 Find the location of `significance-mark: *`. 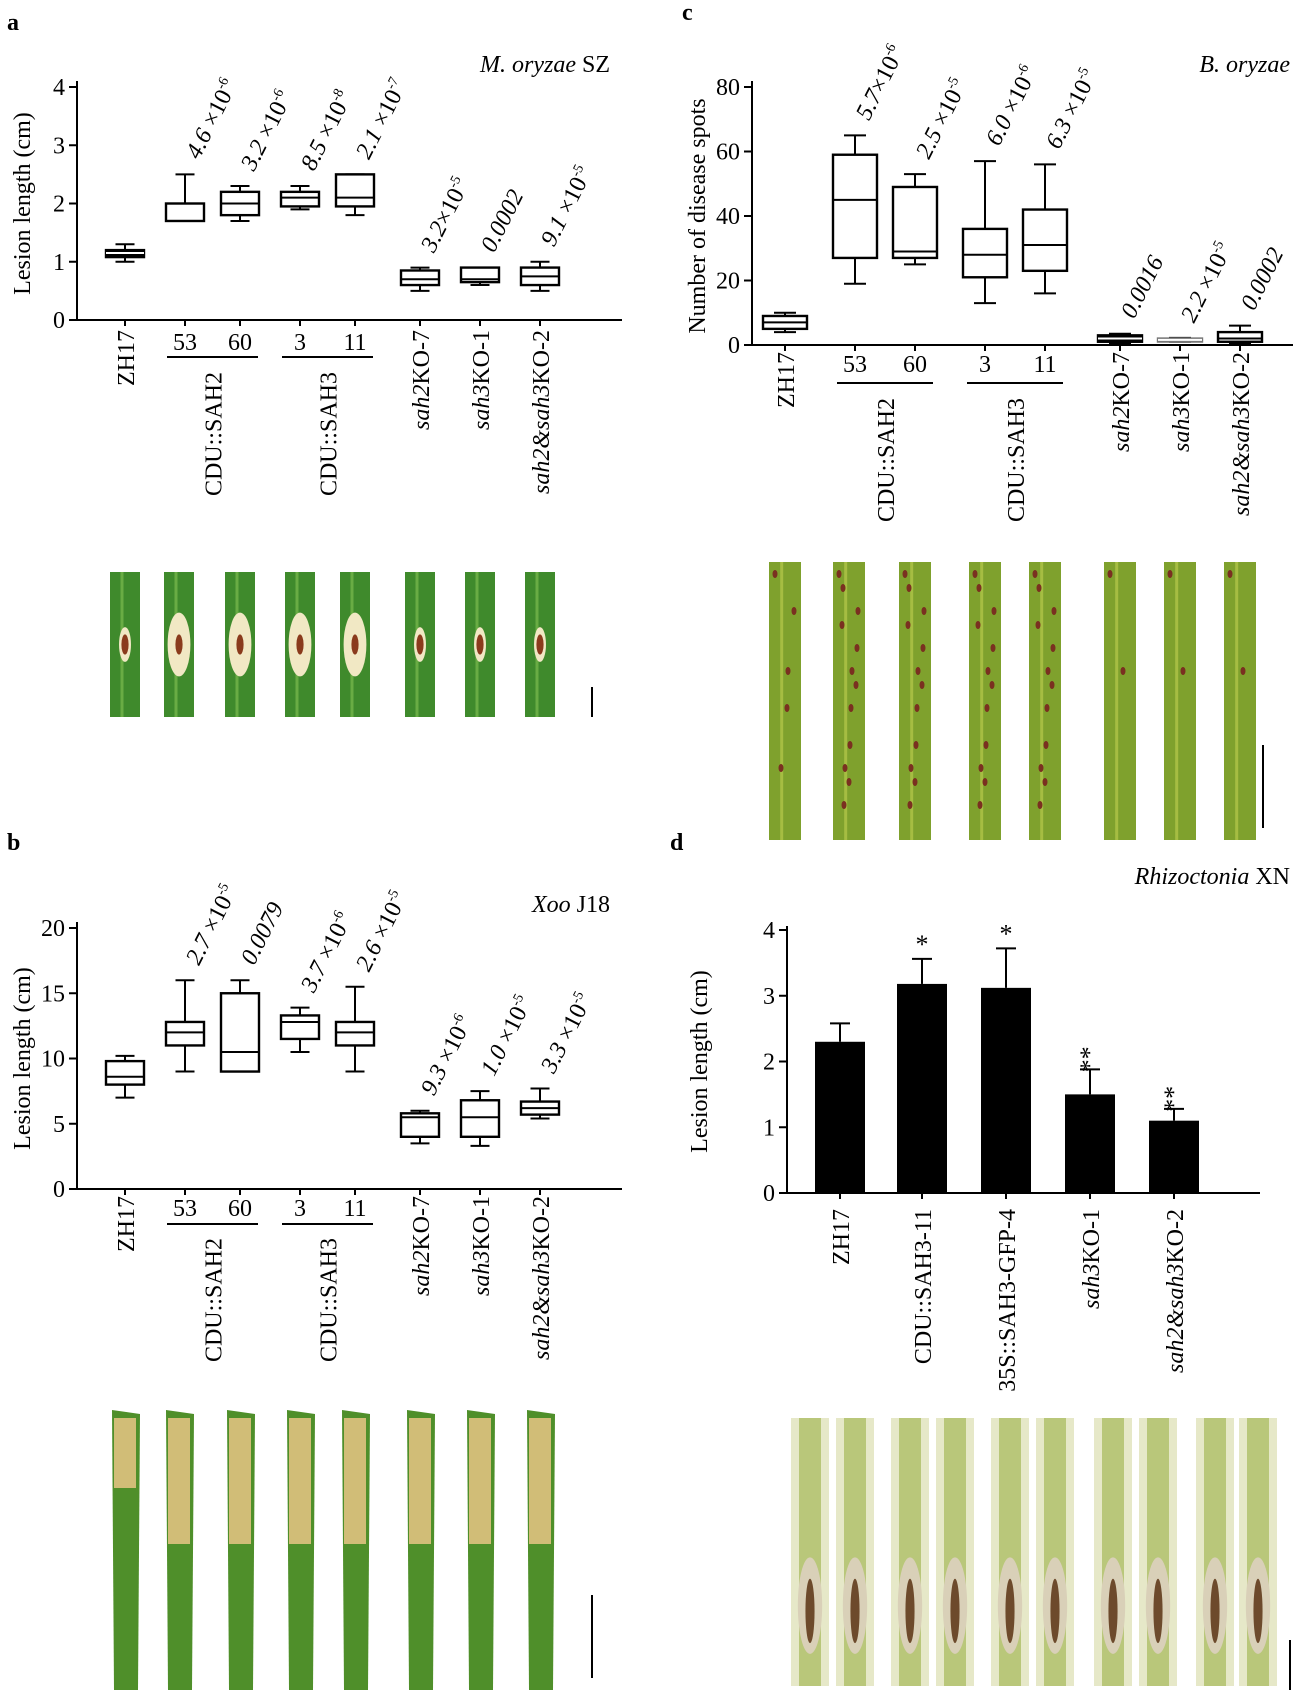

significance-mark: * is located at coordinates (922, 944).